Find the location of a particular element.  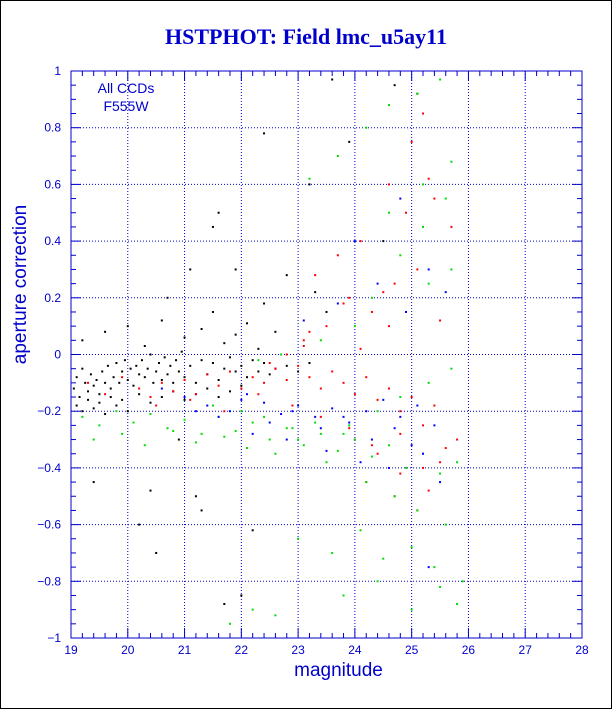

x-axis-label: magnitude is located at coordinates (338, 670).